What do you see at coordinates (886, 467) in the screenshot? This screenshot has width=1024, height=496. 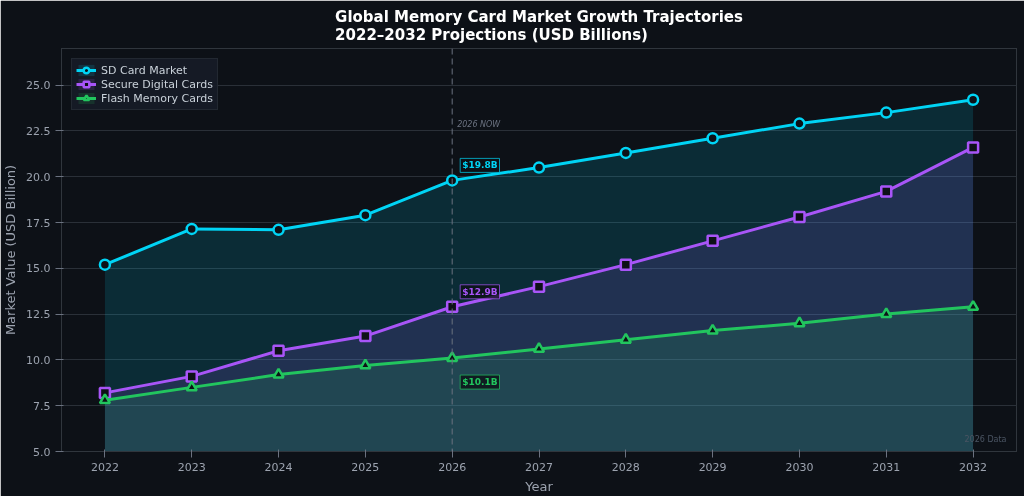 I see `x-tick-label: 2031` at bounding box center [886, 467].